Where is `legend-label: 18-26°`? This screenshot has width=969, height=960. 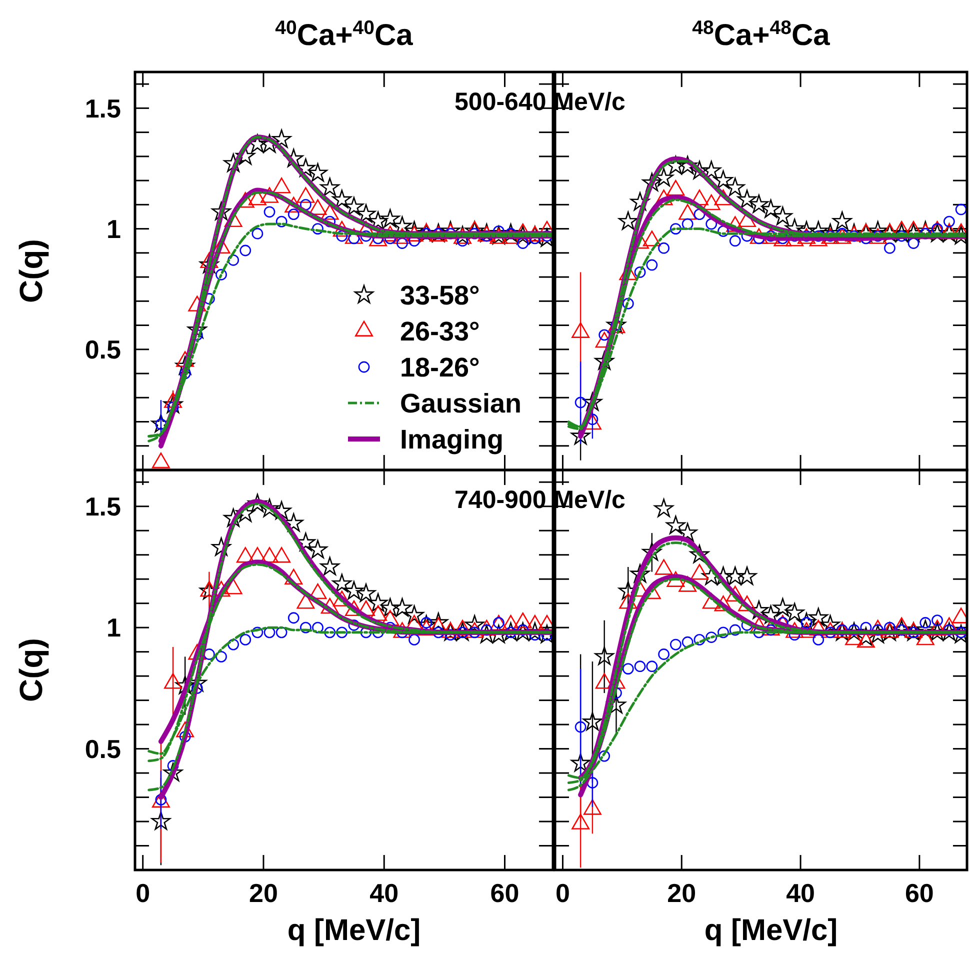 legend-label: 18-26° is located at coordinates (440, 367).